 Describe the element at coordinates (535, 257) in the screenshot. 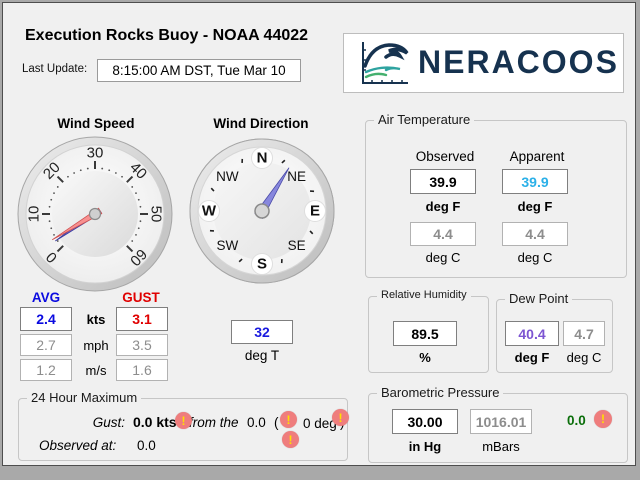

I see `apparent-degc-unit: deg C` at that location.